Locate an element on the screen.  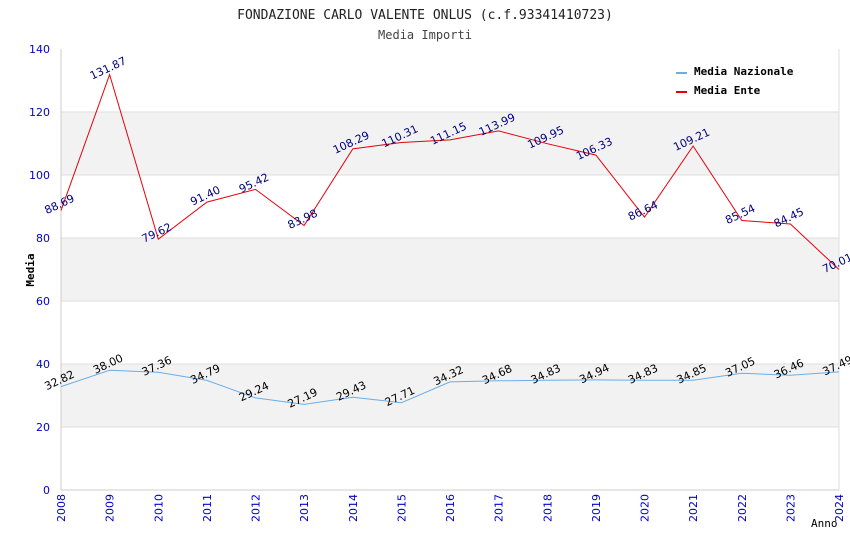
y-tick-label: 80 is located at coordinates (43, 238).